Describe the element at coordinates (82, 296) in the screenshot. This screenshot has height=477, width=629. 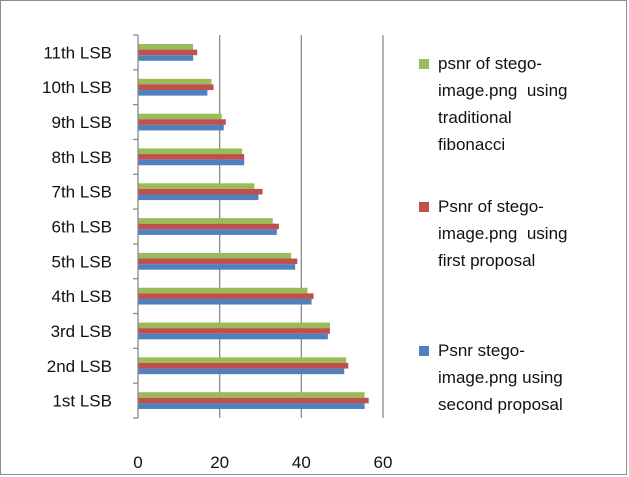
I see `category-label-4th-lsb: 4th LSB` at that location.